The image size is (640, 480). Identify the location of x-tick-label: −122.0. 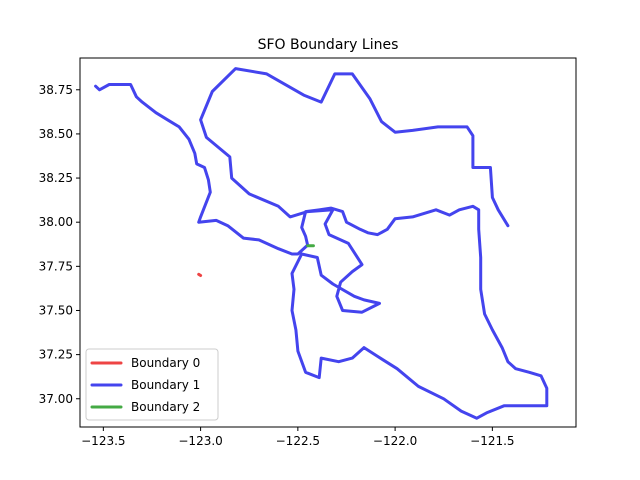
(395, 441).